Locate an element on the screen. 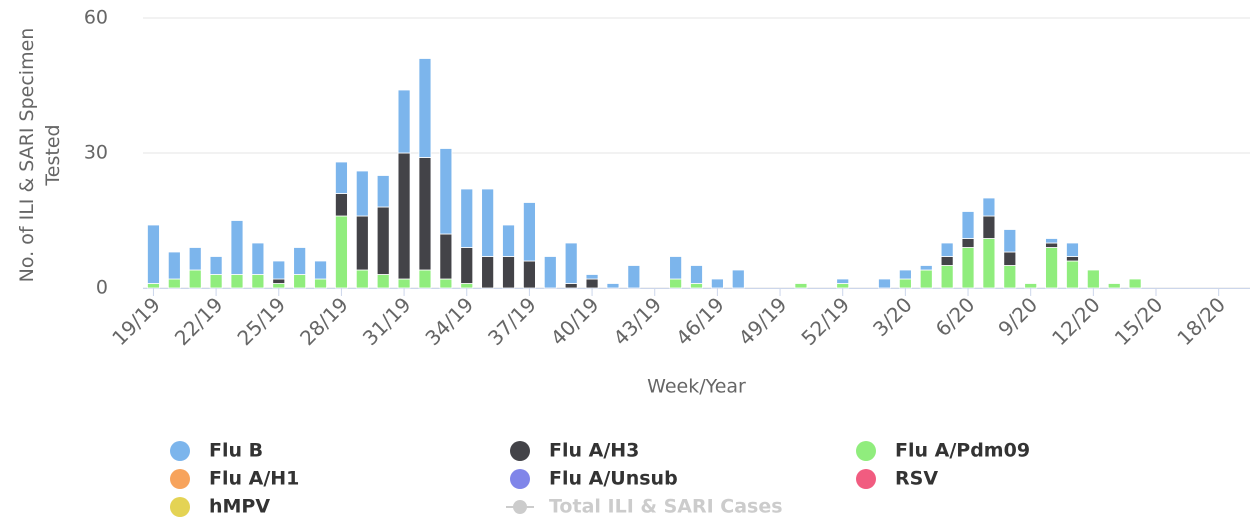  legend-item: Flu A/Pdm09 is located at coordinates (943, 451).